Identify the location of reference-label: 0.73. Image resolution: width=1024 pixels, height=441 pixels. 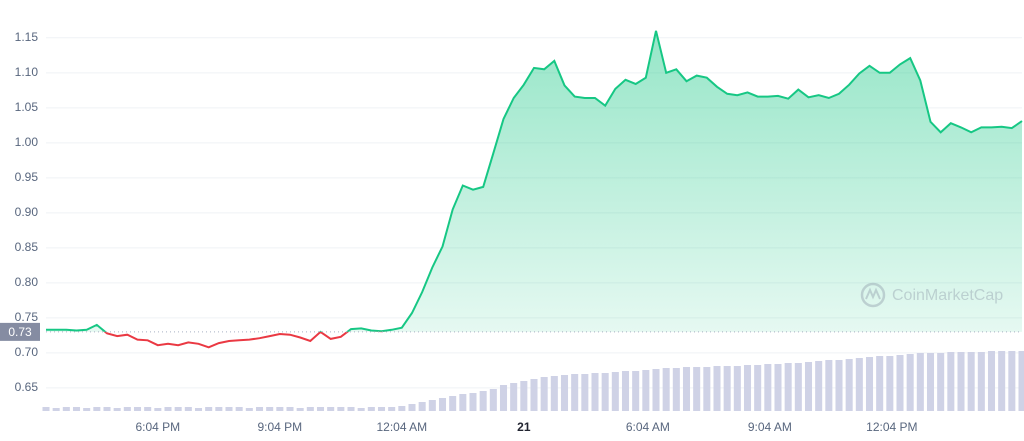
(20, 332).